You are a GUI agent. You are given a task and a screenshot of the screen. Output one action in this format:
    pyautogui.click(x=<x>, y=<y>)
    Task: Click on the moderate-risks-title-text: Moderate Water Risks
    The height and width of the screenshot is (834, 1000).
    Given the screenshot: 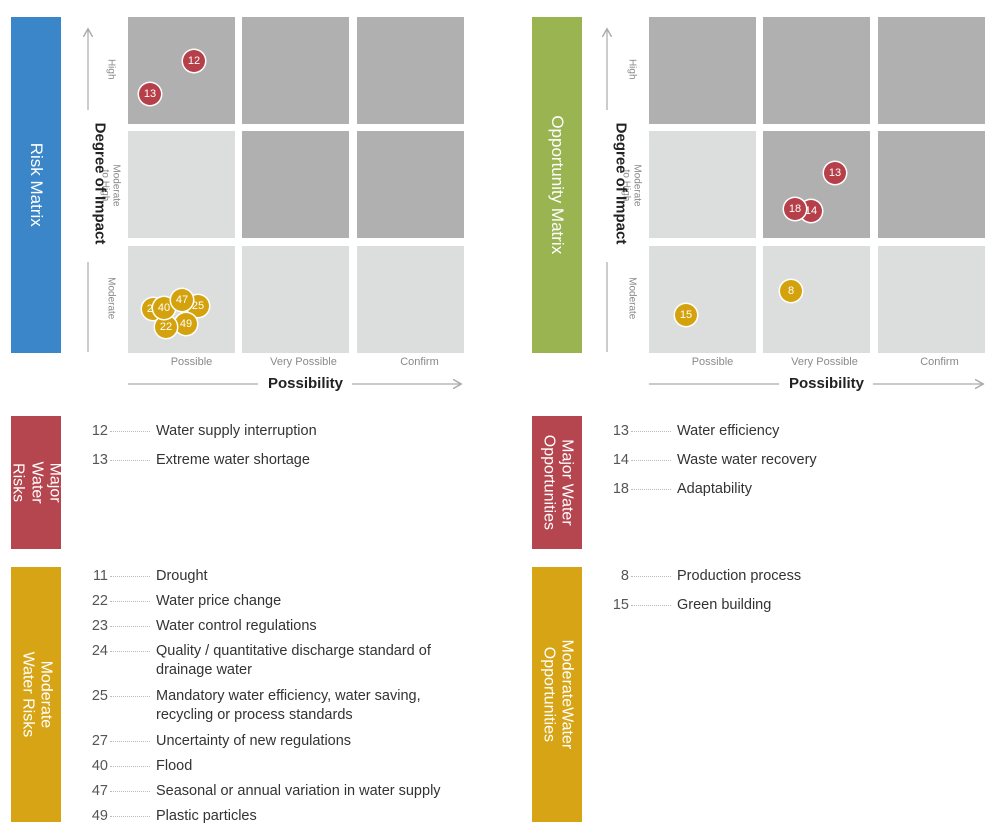 What is the action you would take?
    pyautogui.click(x=37, y=694)
    